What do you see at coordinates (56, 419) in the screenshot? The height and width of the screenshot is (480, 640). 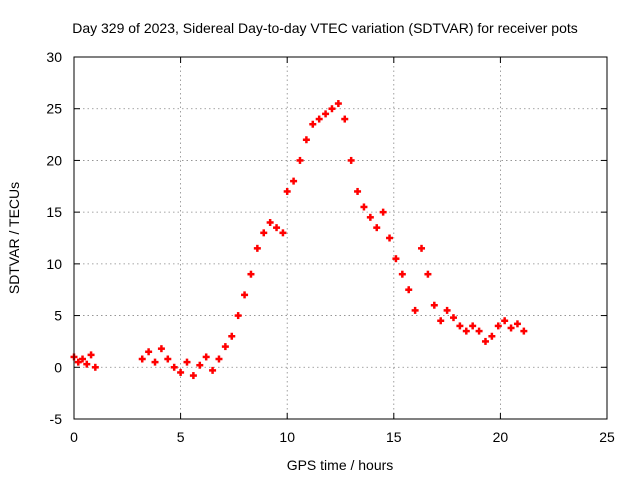 I see `y-tick-label: -5` at bounding box center [56, 419].